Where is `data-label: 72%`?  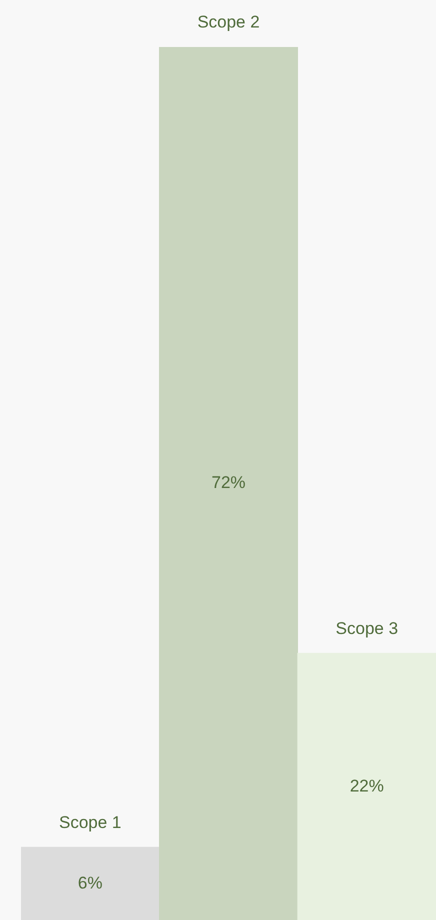
data-label: 72% is located at coordinates (228, 482).